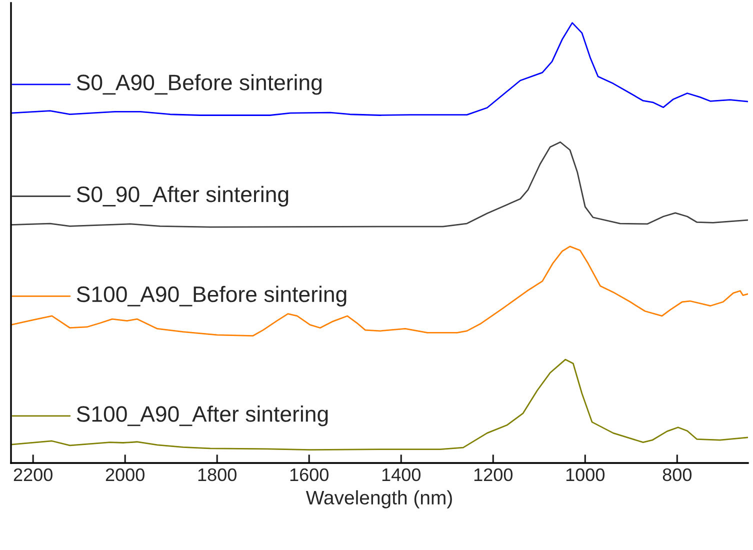 The height and width of the screenshot is (550, 753). I want to click on legend-label: S100_A90_Before sintering, so click(211, 296).